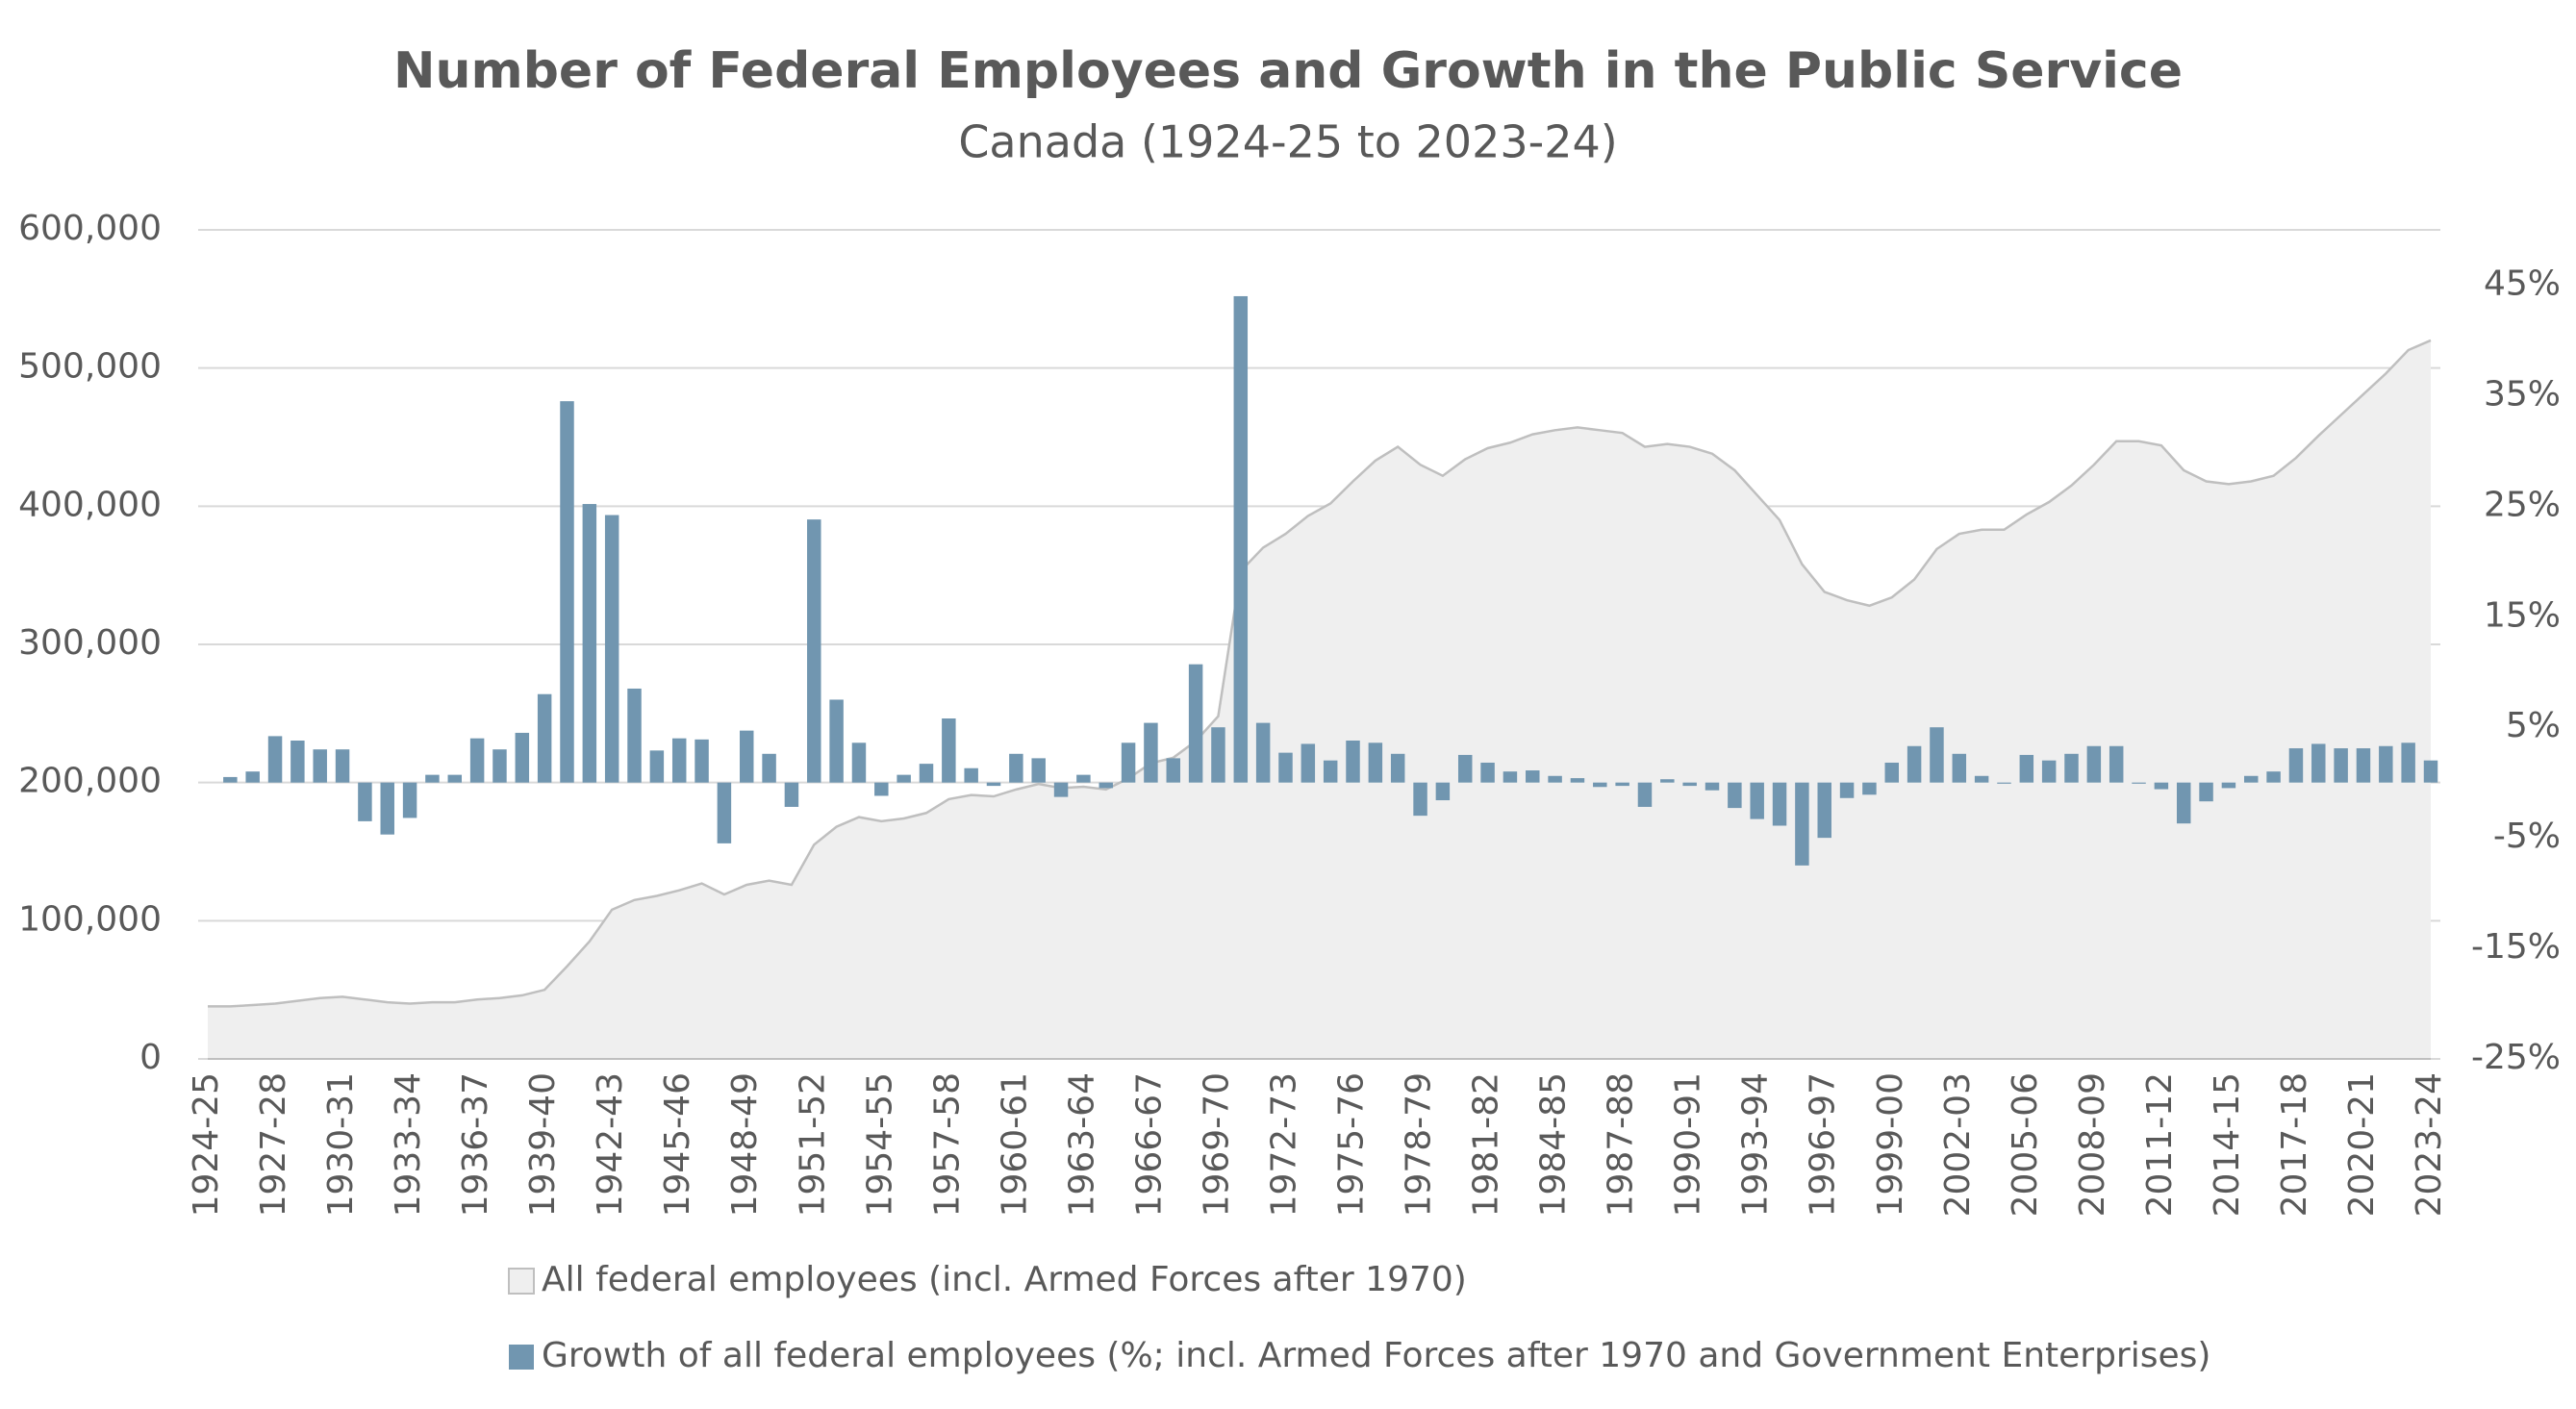 This screenshot has height=1409, width=2576. Describe the element at coordinates (1958, 1144) in the screenshot. I see `x-tick-label: 2002-03` at that location.